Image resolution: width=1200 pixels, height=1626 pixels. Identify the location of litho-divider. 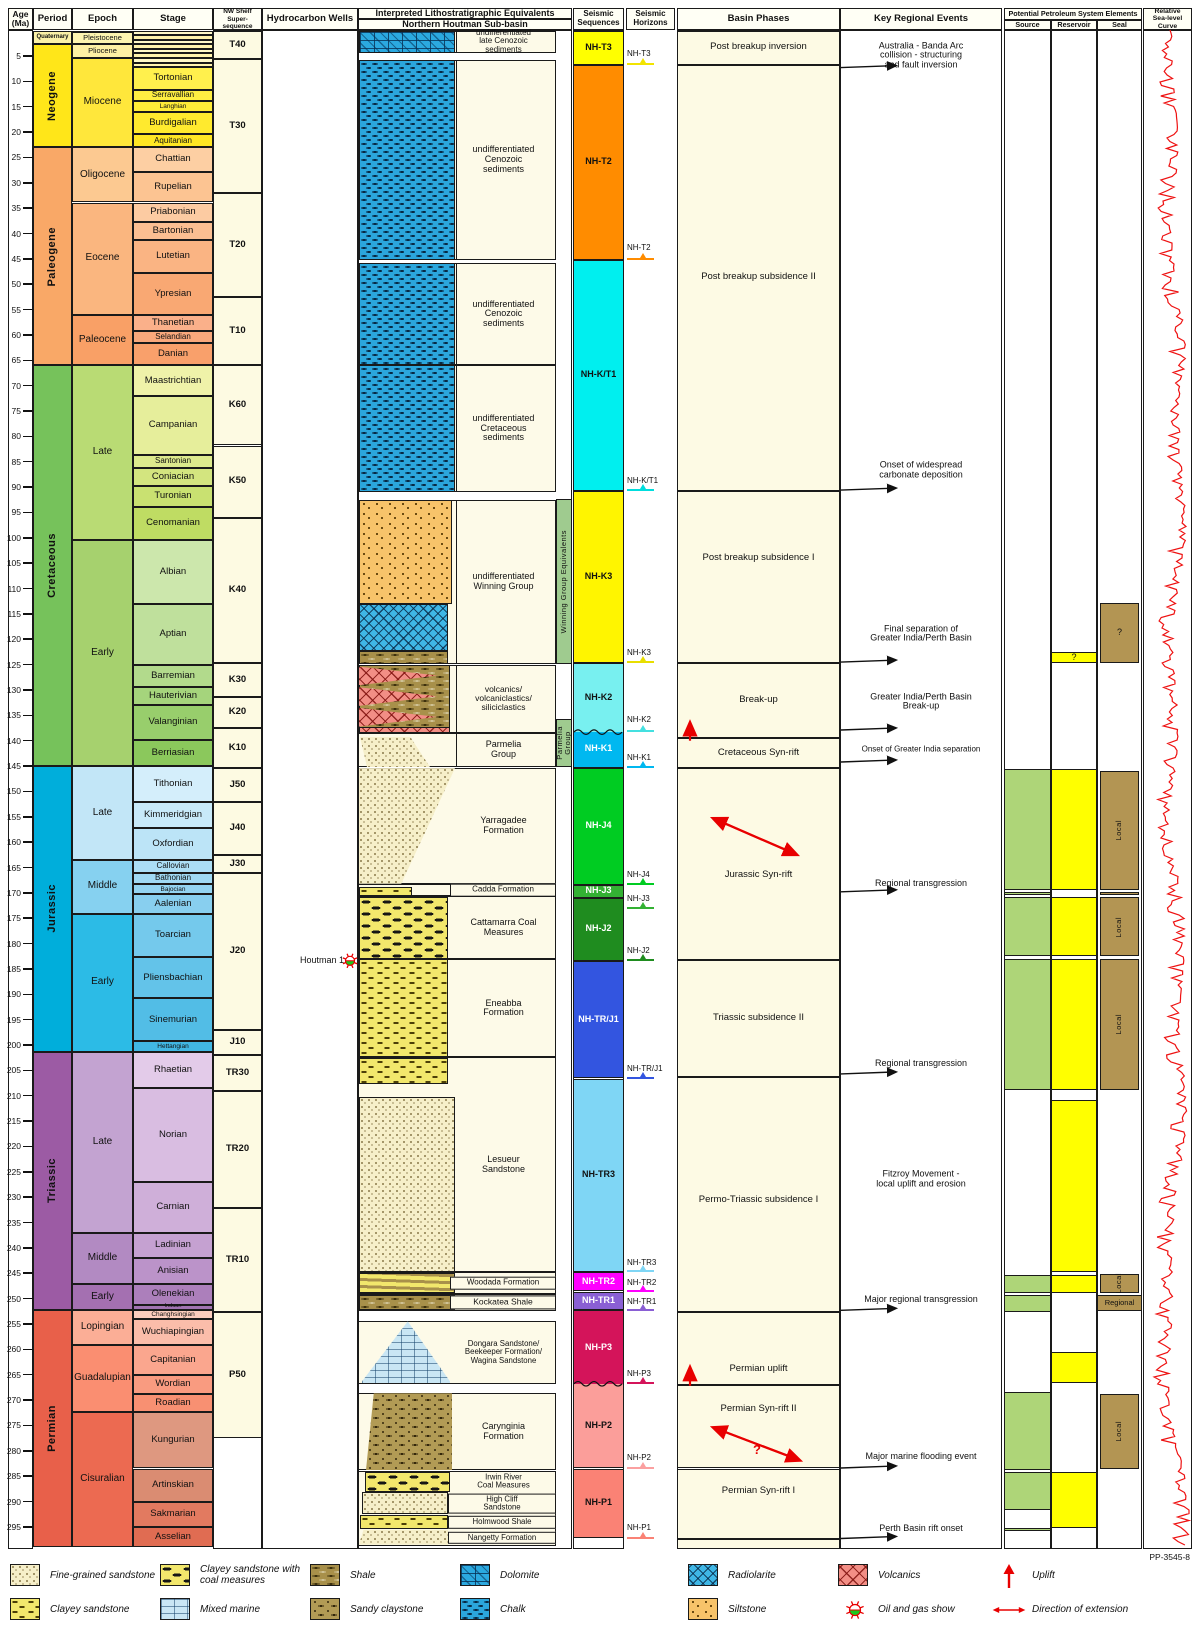
(456, 582).